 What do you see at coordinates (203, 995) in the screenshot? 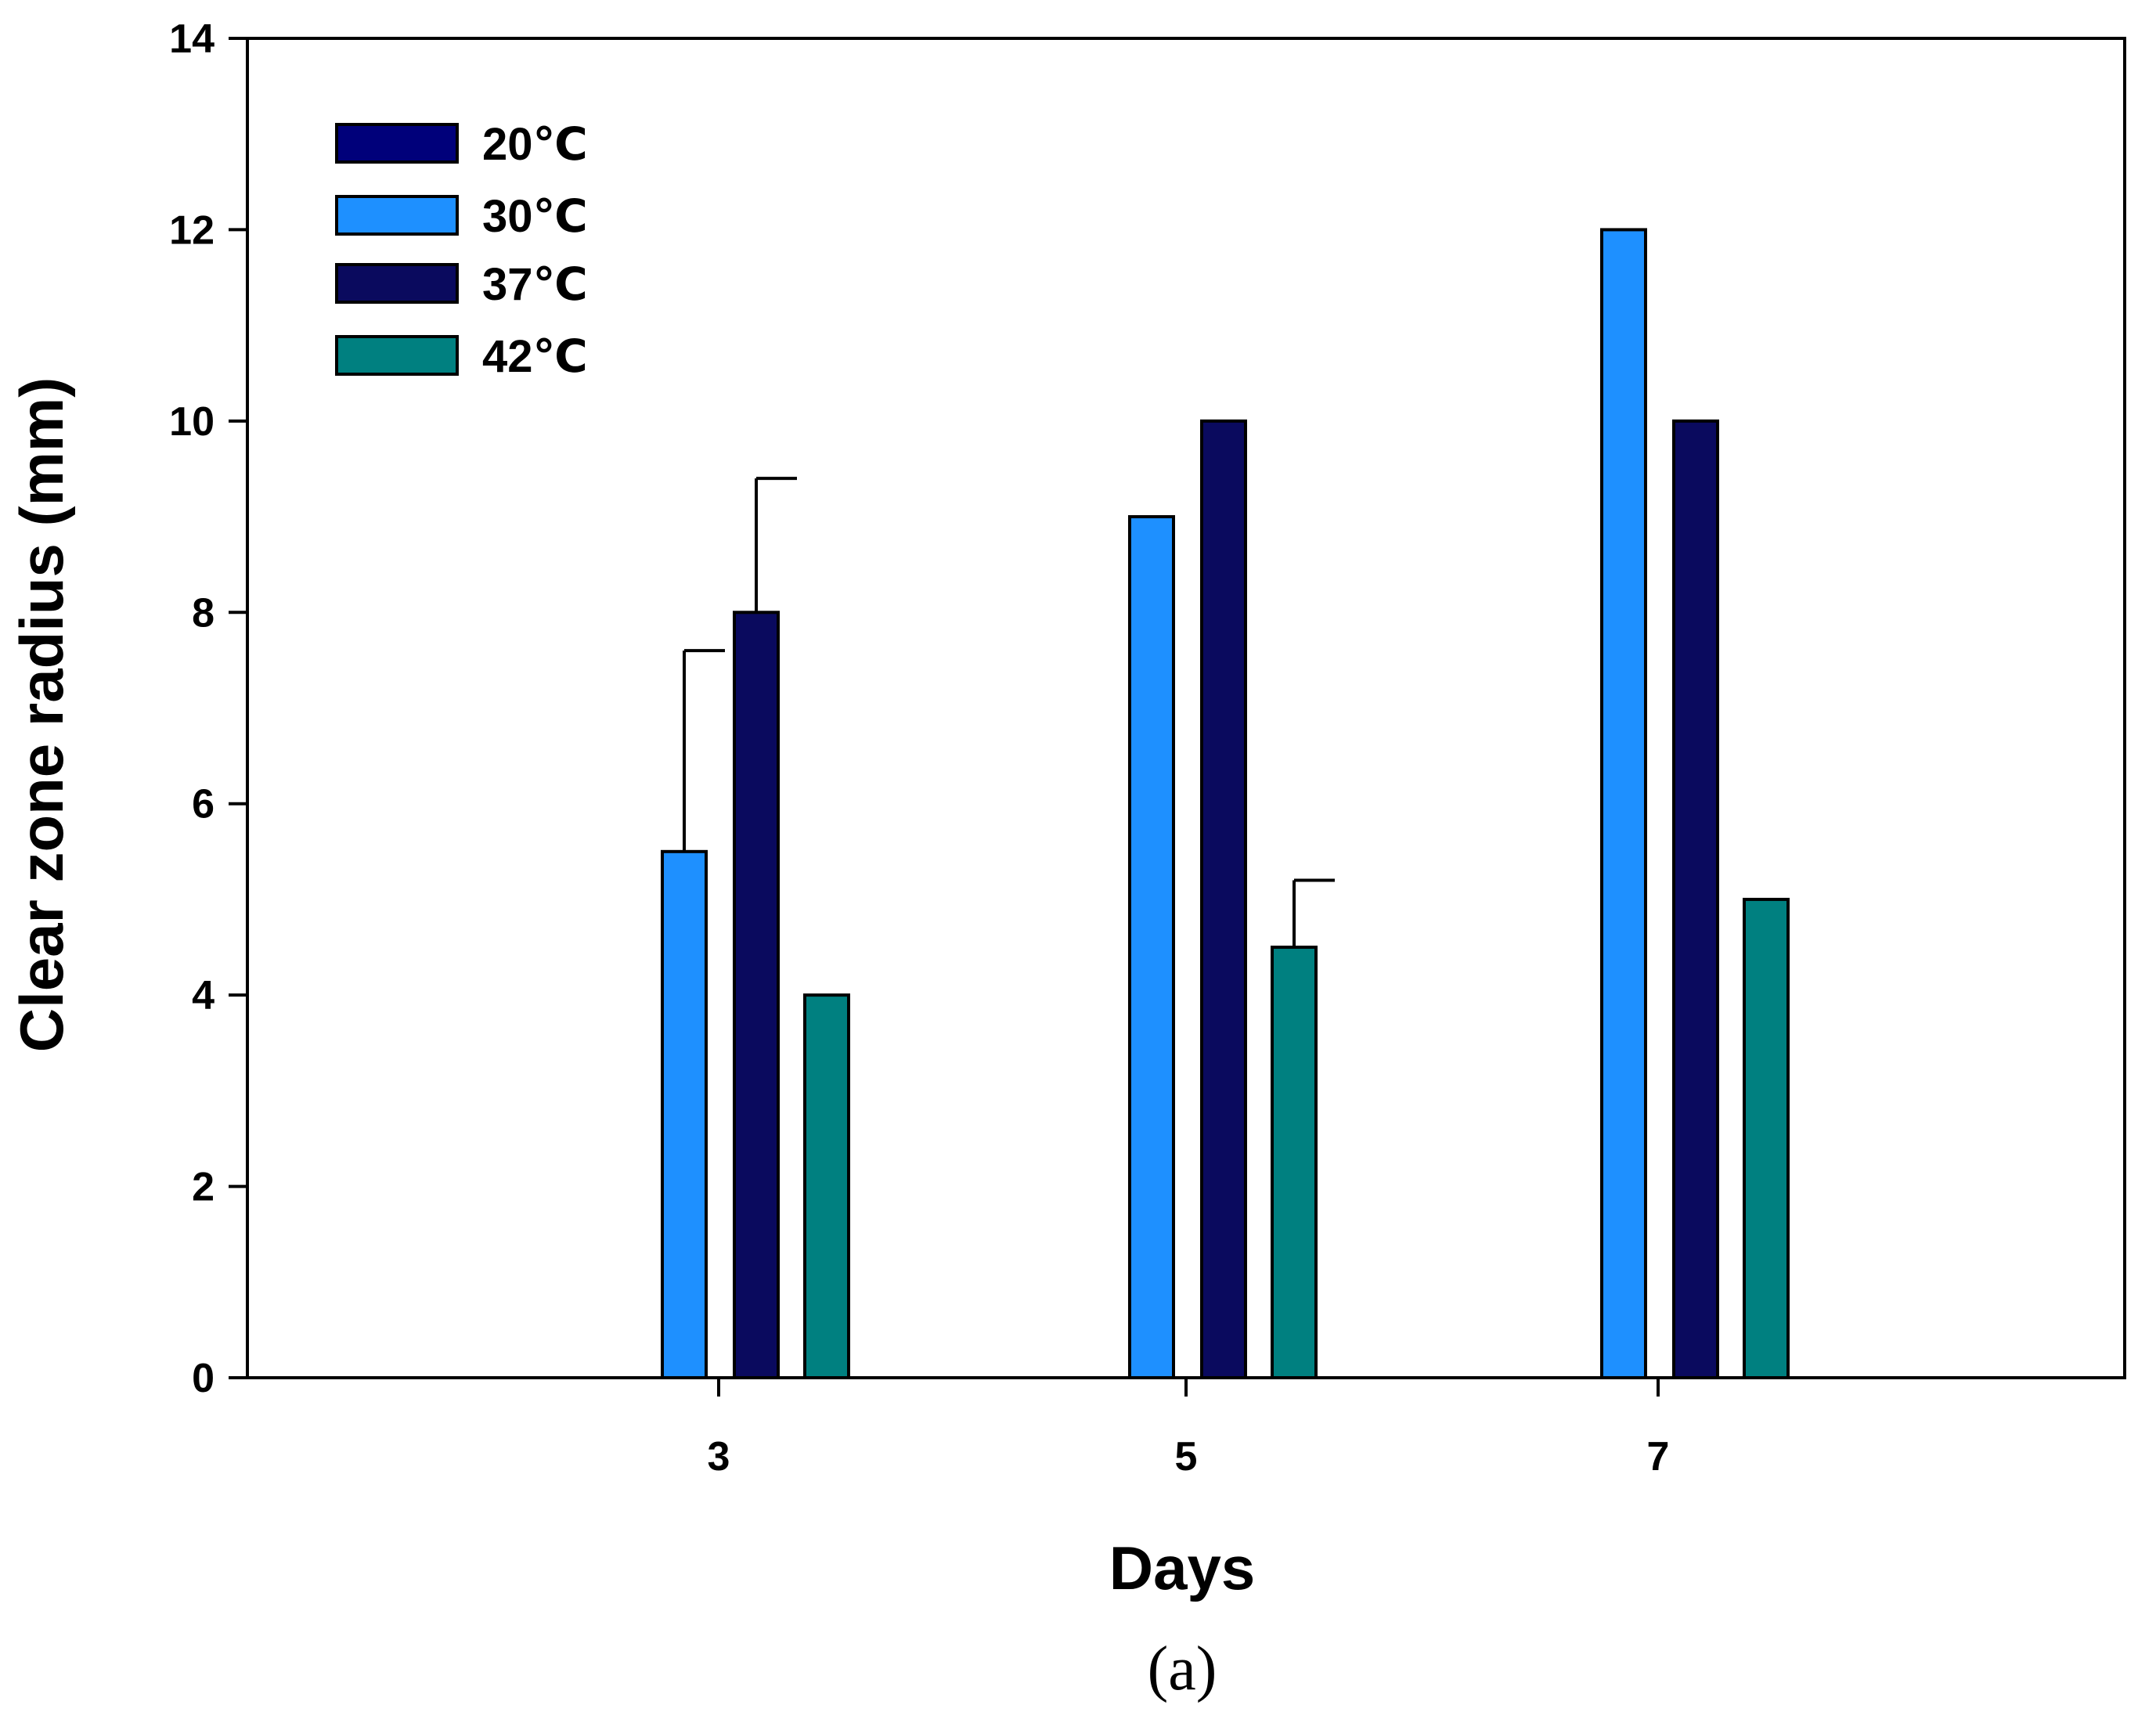
I see `y-tick-label: 4` at bounding box center [203, 995].